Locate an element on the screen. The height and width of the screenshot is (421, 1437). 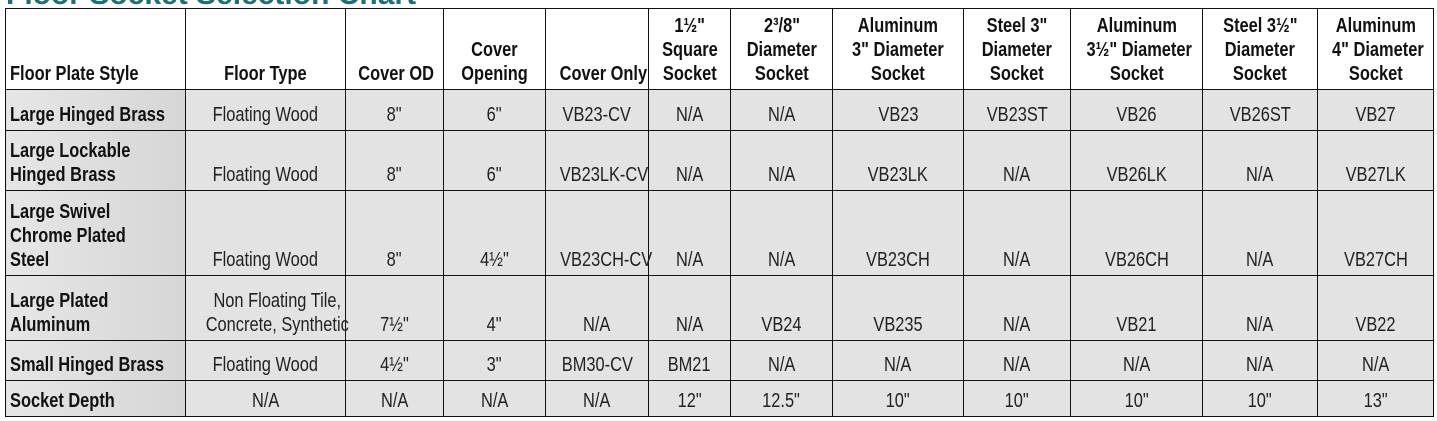
table-cell: VB23CH-CV is located at coordinates (598, 233).